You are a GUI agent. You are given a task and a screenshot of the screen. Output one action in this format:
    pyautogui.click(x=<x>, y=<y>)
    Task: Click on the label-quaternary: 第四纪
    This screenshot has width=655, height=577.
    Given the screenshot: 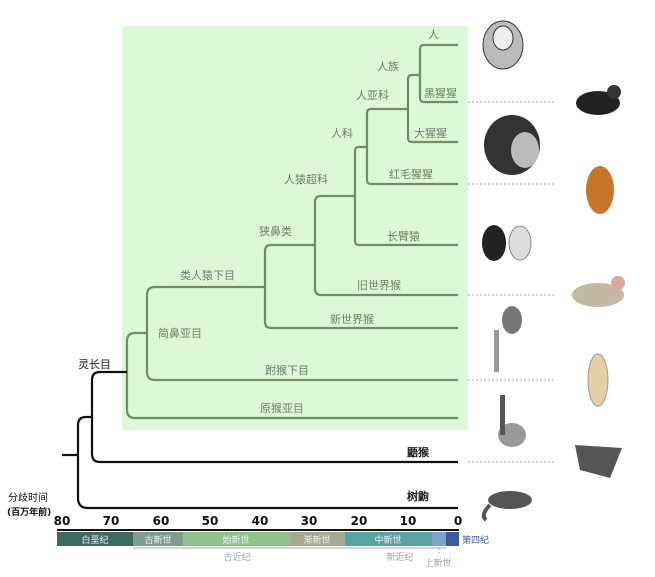 What is the action you would take?
    pyautogui.click(x=475, y=540)
    